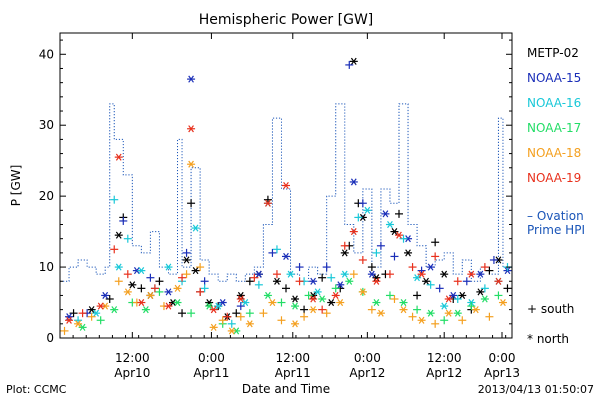 Image resolution: width=600 pixels, height=400 pixels. Describe the element at coordinates (502, 373) in the screenshot. I see `x-tick-label-date: Apr13` at that location.